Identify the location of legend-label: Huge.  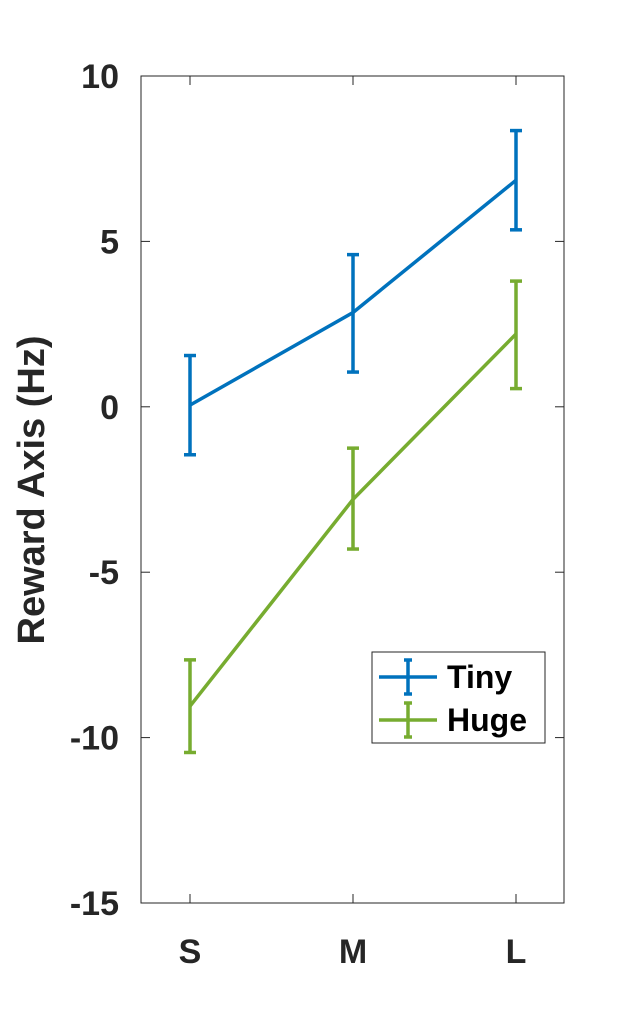
(487, 720).